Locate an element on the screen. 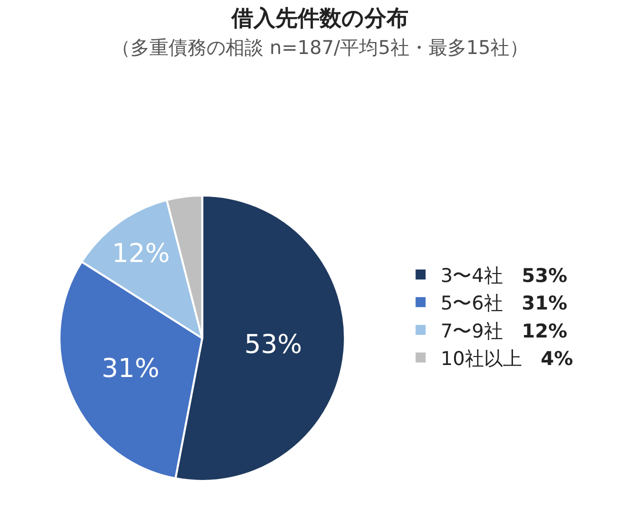 This screenshot has height=507, width=640. legend-label: 3〜4社 is located at coordinates (471, 275).